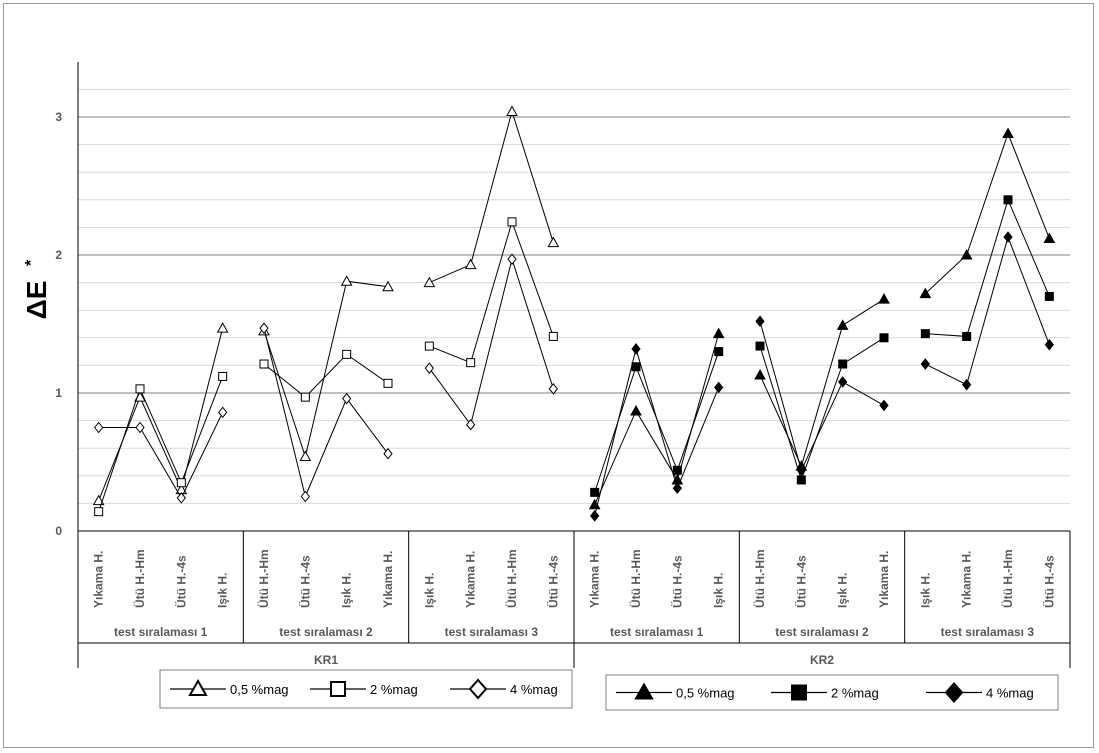  What do you see at coordinates (534, 689) in the screenshot?
I see `legend-label: 4 %mag` at bounding box center [534, 689].